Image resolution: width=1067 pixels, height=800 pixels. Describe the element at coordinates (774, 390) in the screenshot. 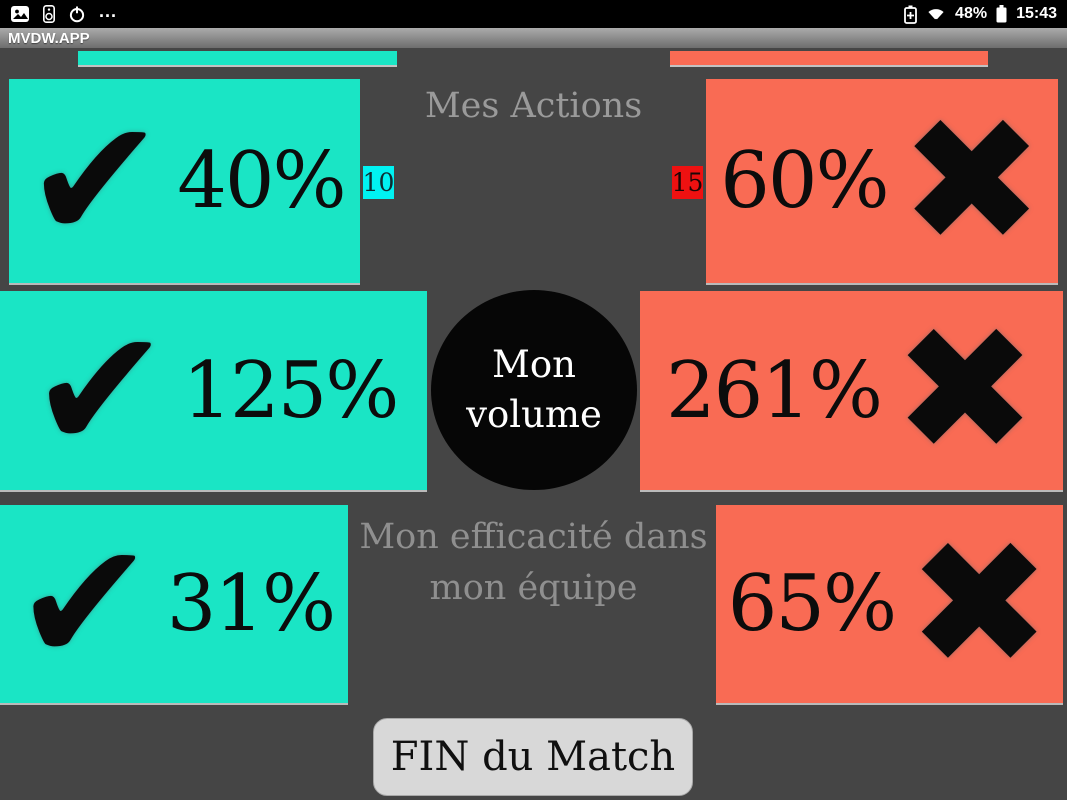

I see `volume-negative-percent: 261%` at that location.